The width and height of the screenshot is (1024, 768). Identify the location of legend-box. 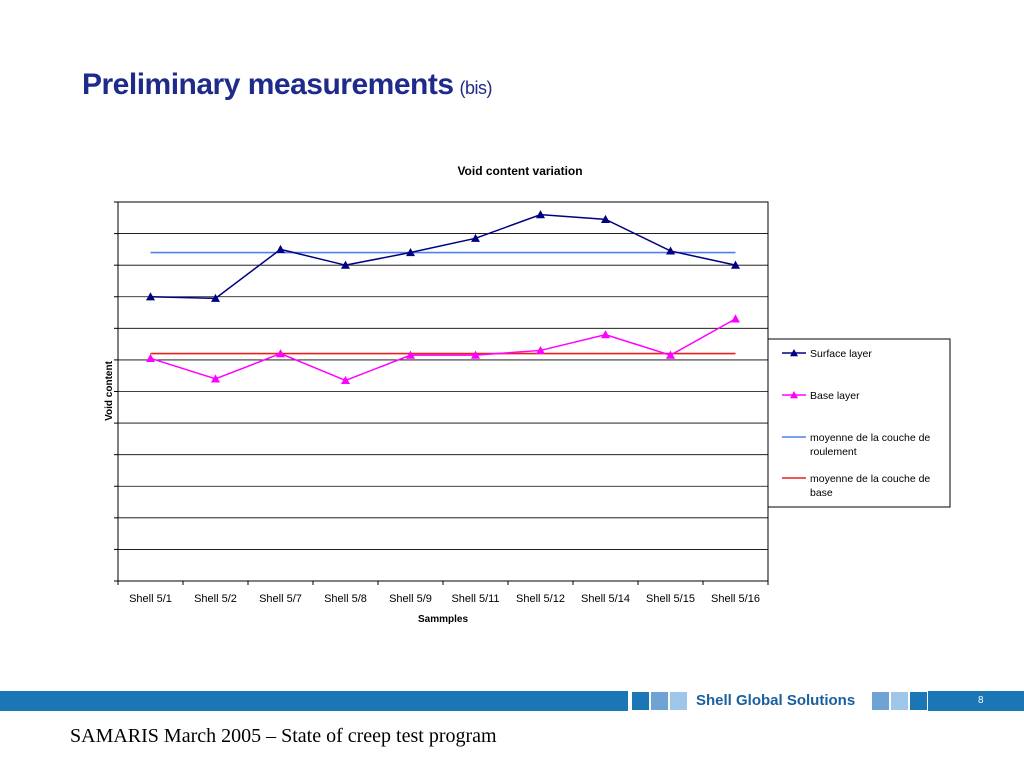
(859, 423).